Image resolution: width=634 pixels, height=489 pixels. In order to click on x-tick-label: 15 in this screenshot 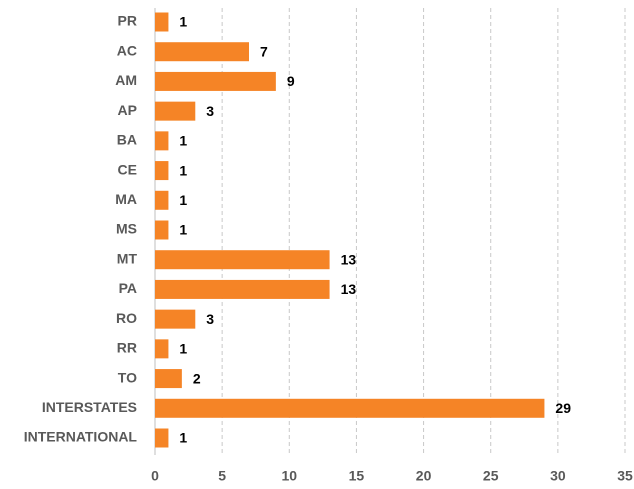, I will do `click(357, 476)`.